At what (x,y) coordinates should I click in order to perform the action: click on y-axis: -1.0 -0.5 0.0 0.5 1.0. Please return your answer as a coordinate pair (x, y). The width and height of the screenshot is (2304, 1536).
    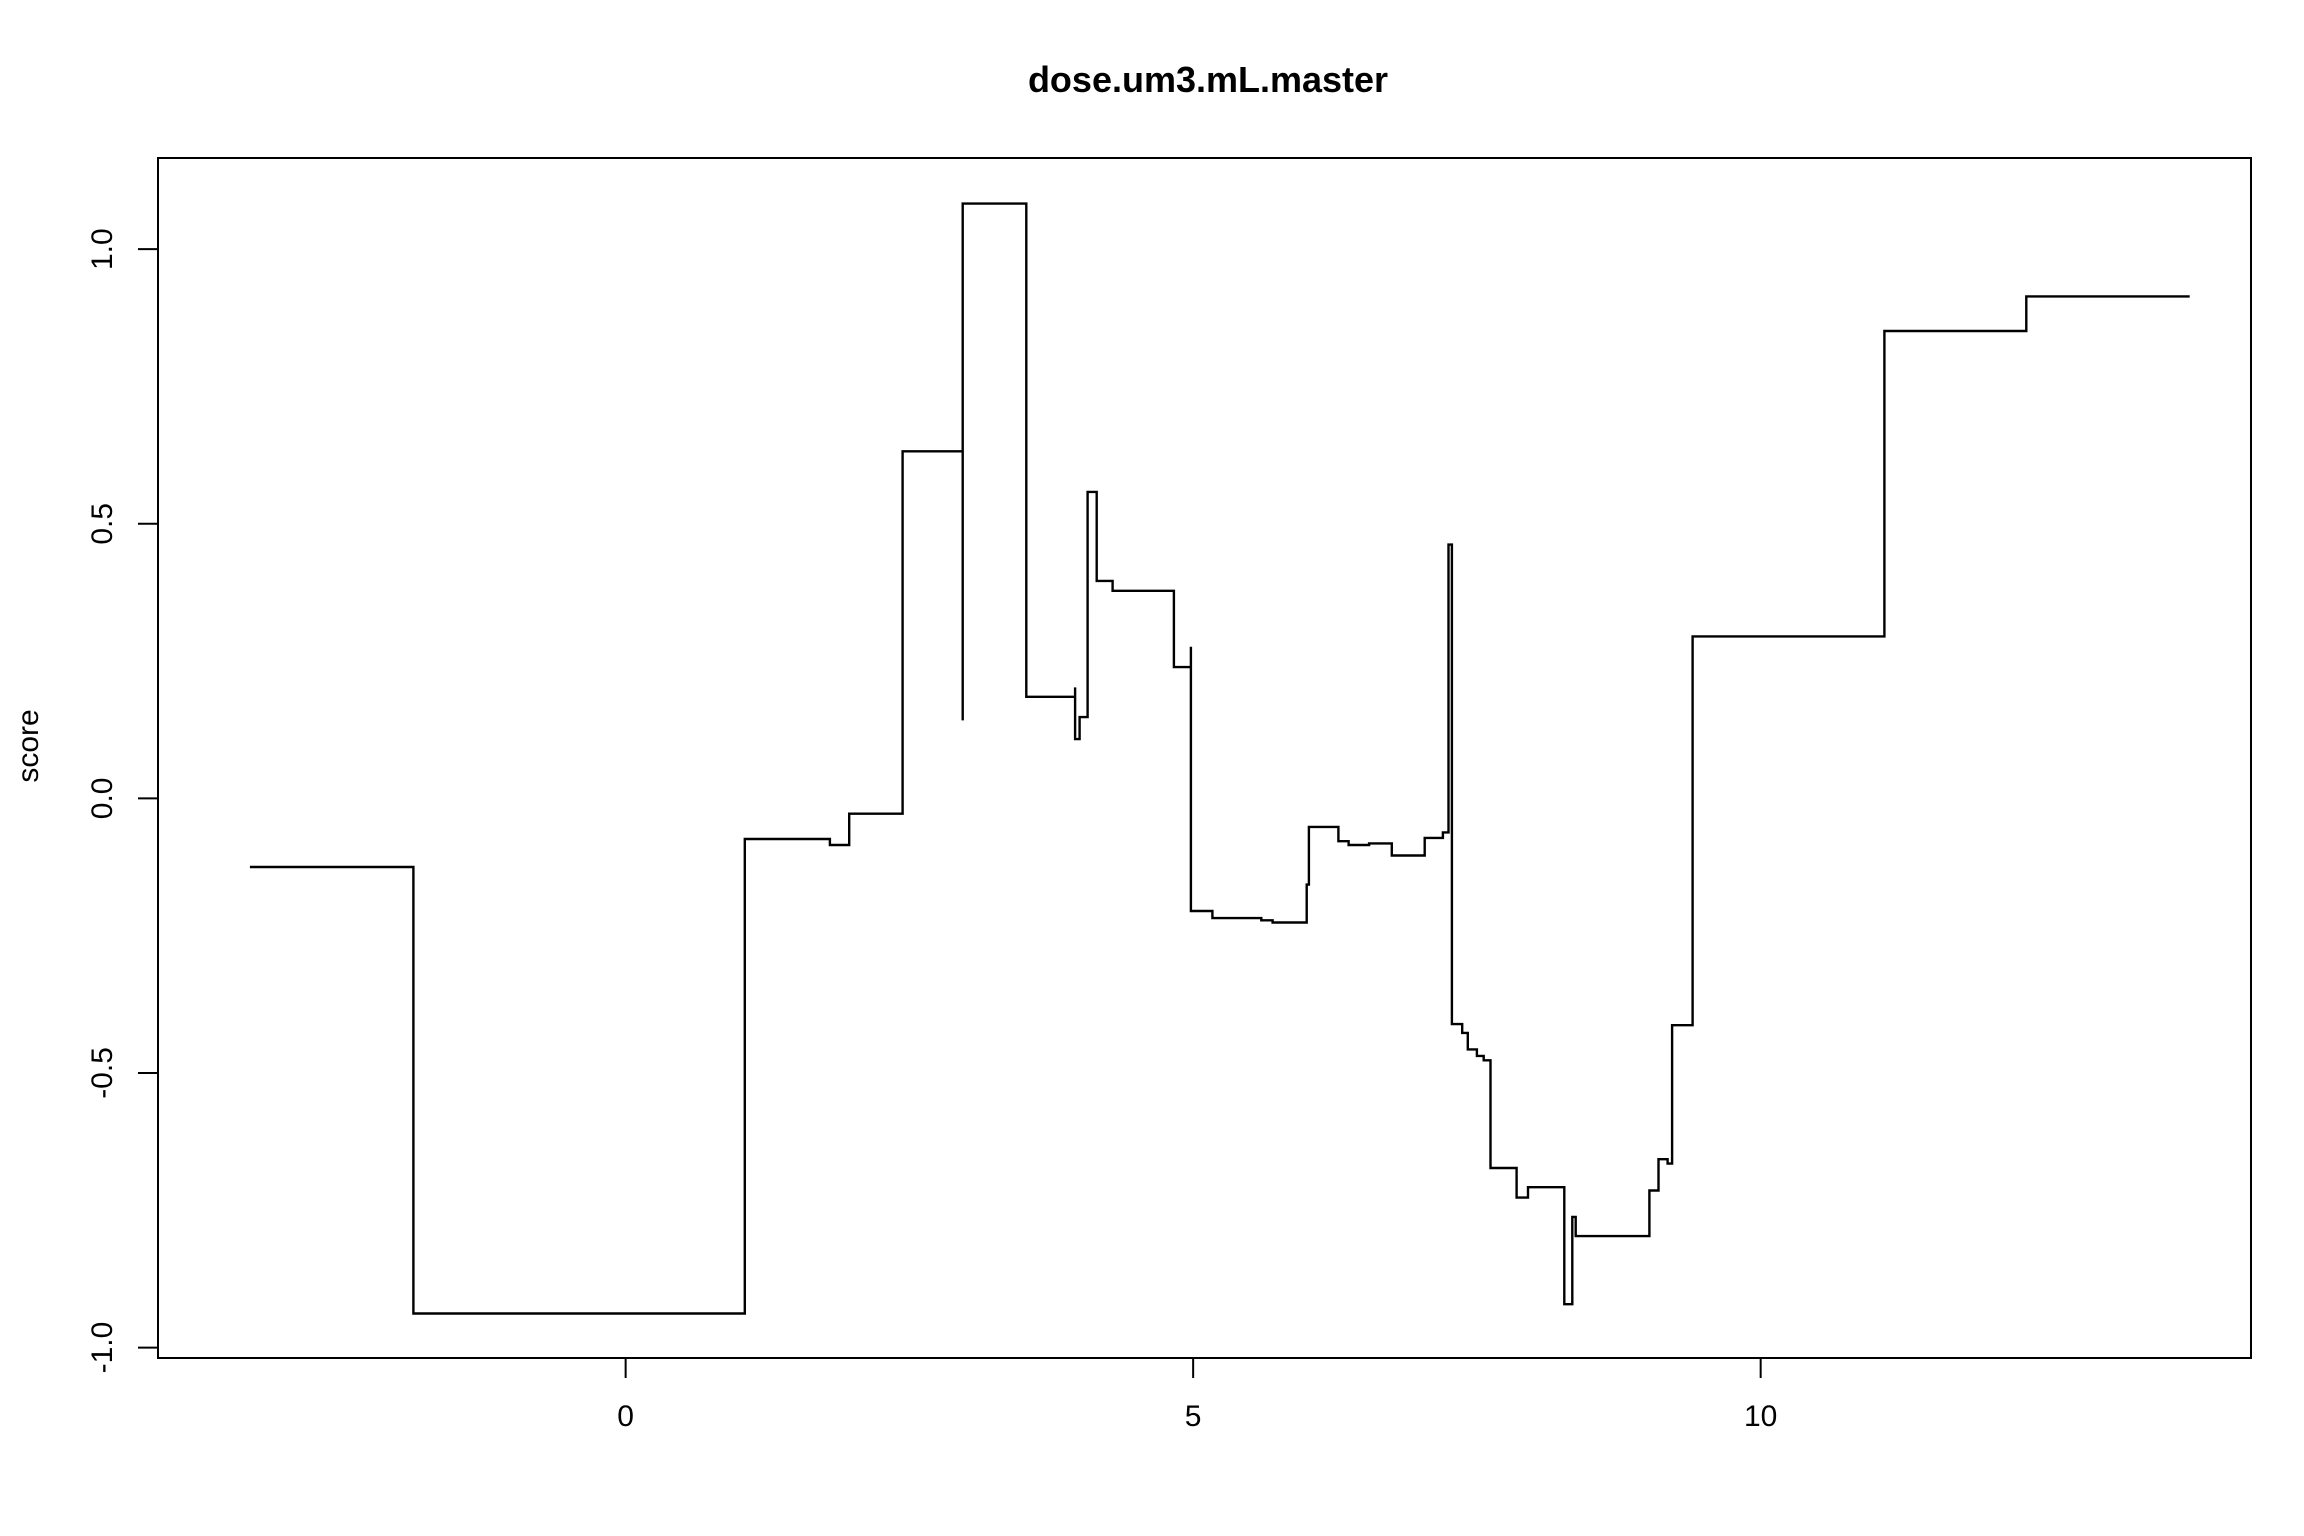
    Looking at the image, I should click on (122, 801).